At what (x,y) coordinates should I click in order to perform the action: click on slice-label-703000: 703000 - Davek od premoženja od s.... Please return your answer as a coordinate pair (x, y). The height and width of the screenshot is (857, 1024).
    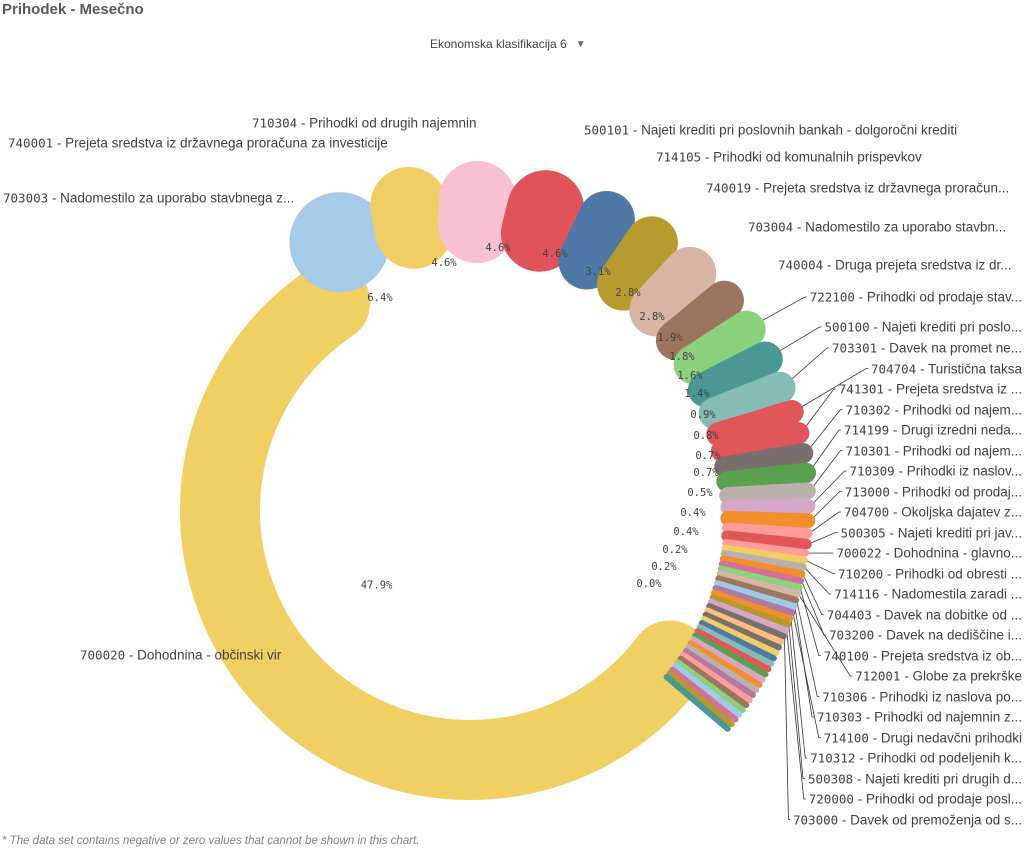
    Looking at the image, I should click on (907, 819).